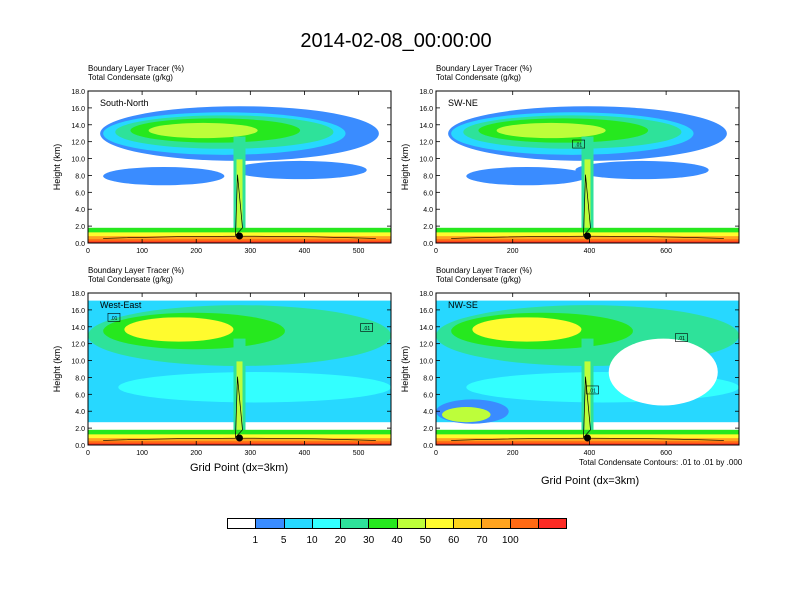 The width and height of the screenshot is (792, 612). Describe the element at coordinates (124, 103) in the screenshot. I see `panel-label: South-North` at that location.